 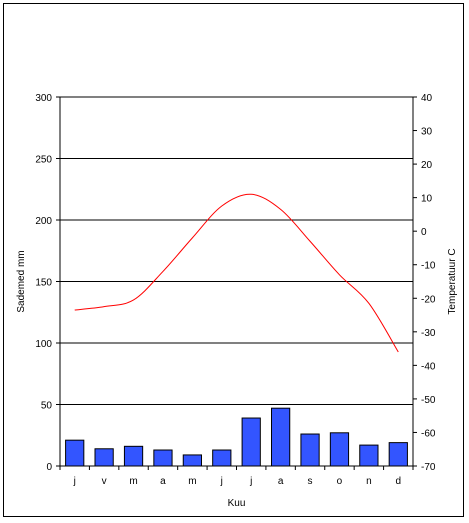 I want to click on left-tick-label: 50, so click(x=47, y=406).